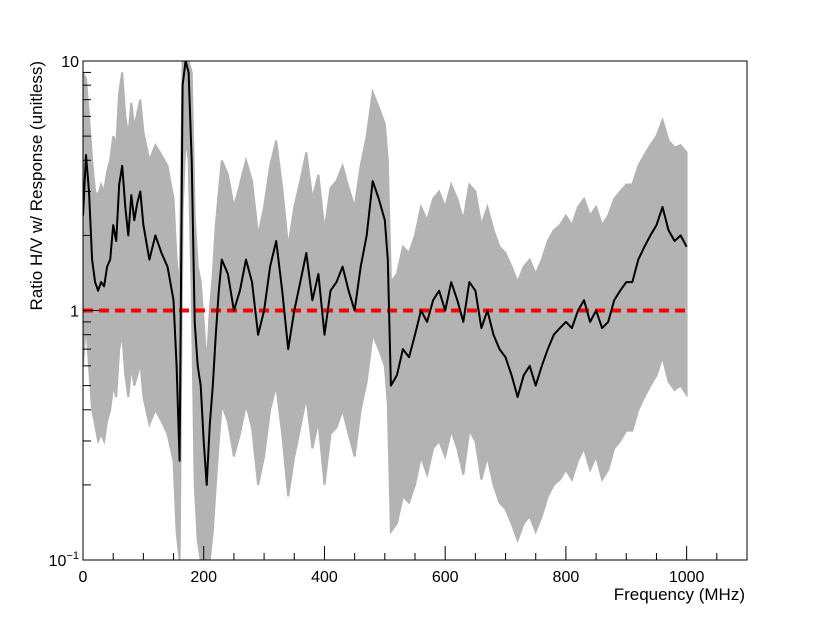 The width and height of the screenshot is (830, 623). I want to click on y-tick-label: 10−1, so click(64, 560).